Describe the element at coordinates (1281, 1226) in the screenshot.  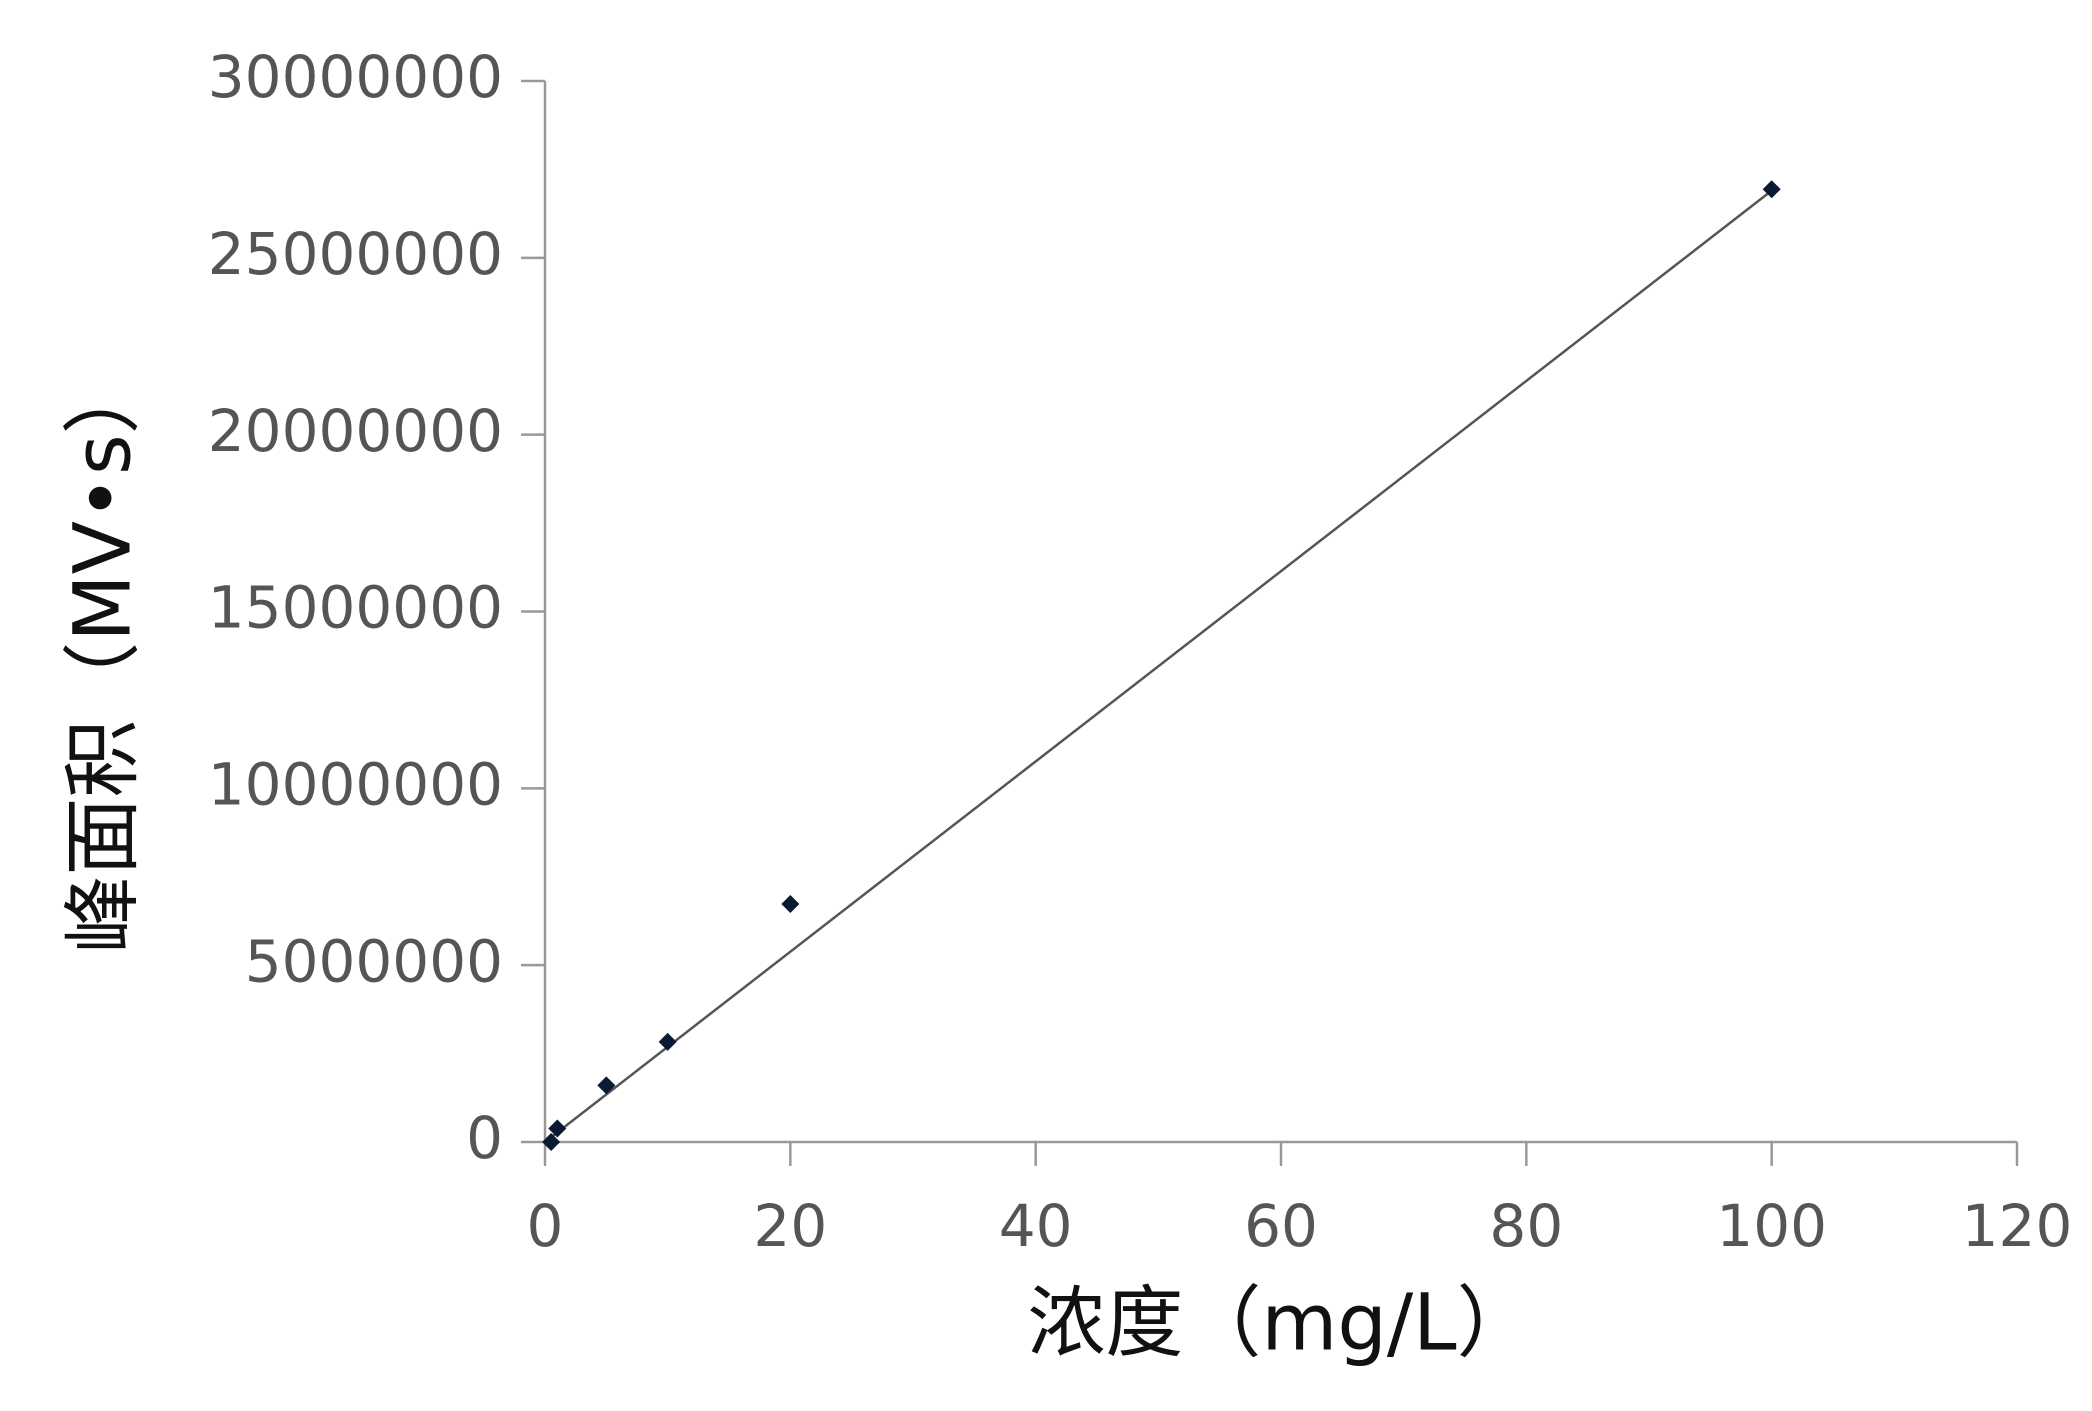
I see `x-tick-label: 60` at that location.